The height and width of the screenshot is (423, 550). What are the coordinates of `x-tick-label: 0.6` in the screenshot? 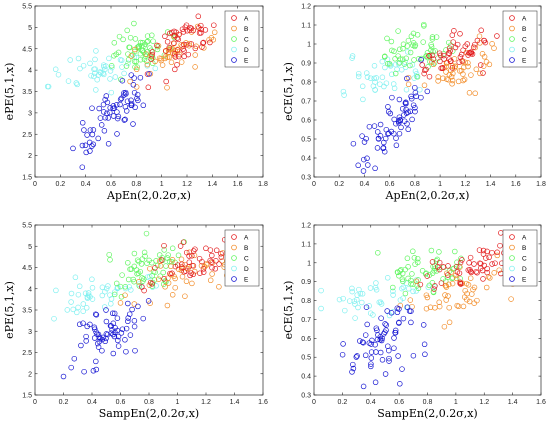 It's located at (121, 402).